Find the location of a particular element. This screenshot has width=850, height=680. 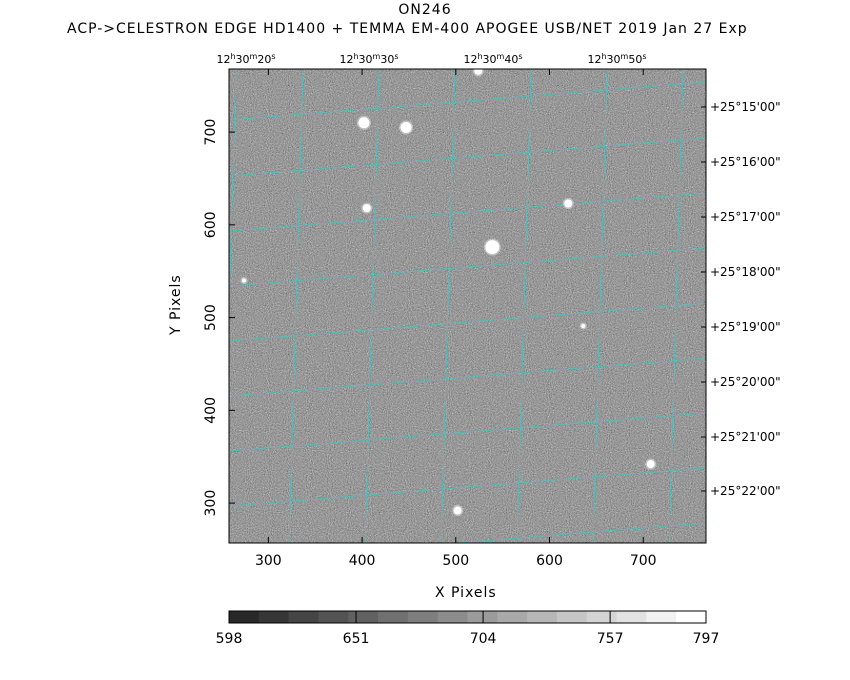

dec-tick-label: +25°17'00" is located at coordinates (745, 217).